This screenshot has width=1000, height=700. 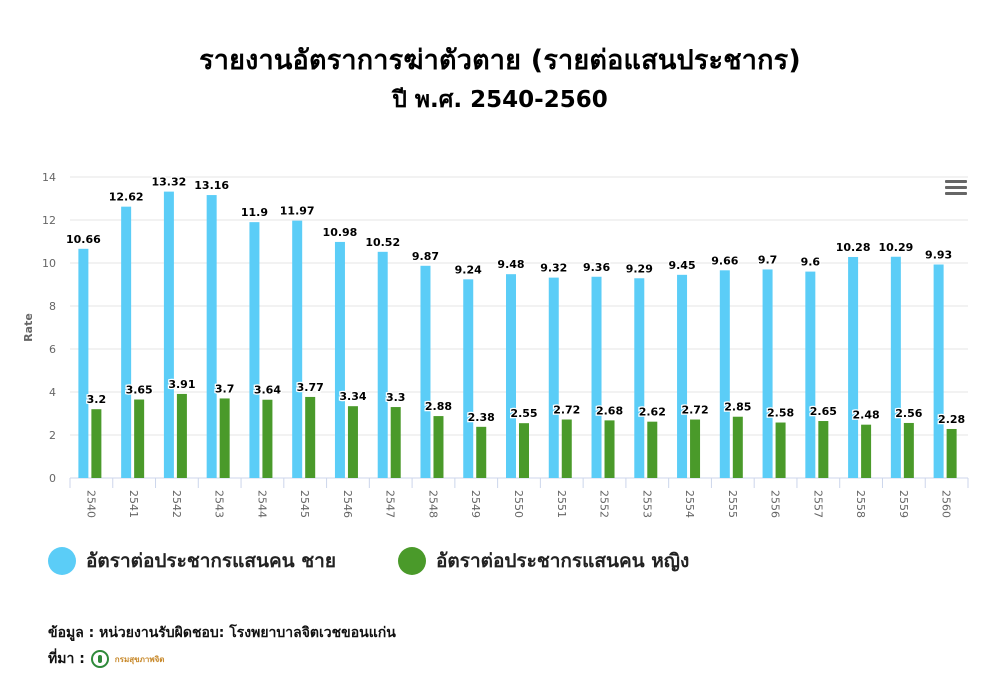 What do you see at coordinates (62, 561) in the screenshot?
I see `legend-dot-male` at bounding box center [62, 561].